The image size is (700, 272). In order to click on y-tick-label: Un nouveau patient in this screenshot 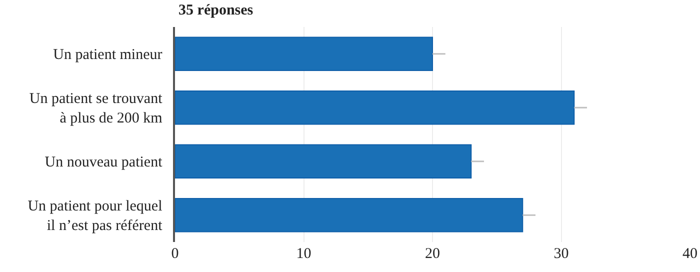, I will do `click(104, 162)`.